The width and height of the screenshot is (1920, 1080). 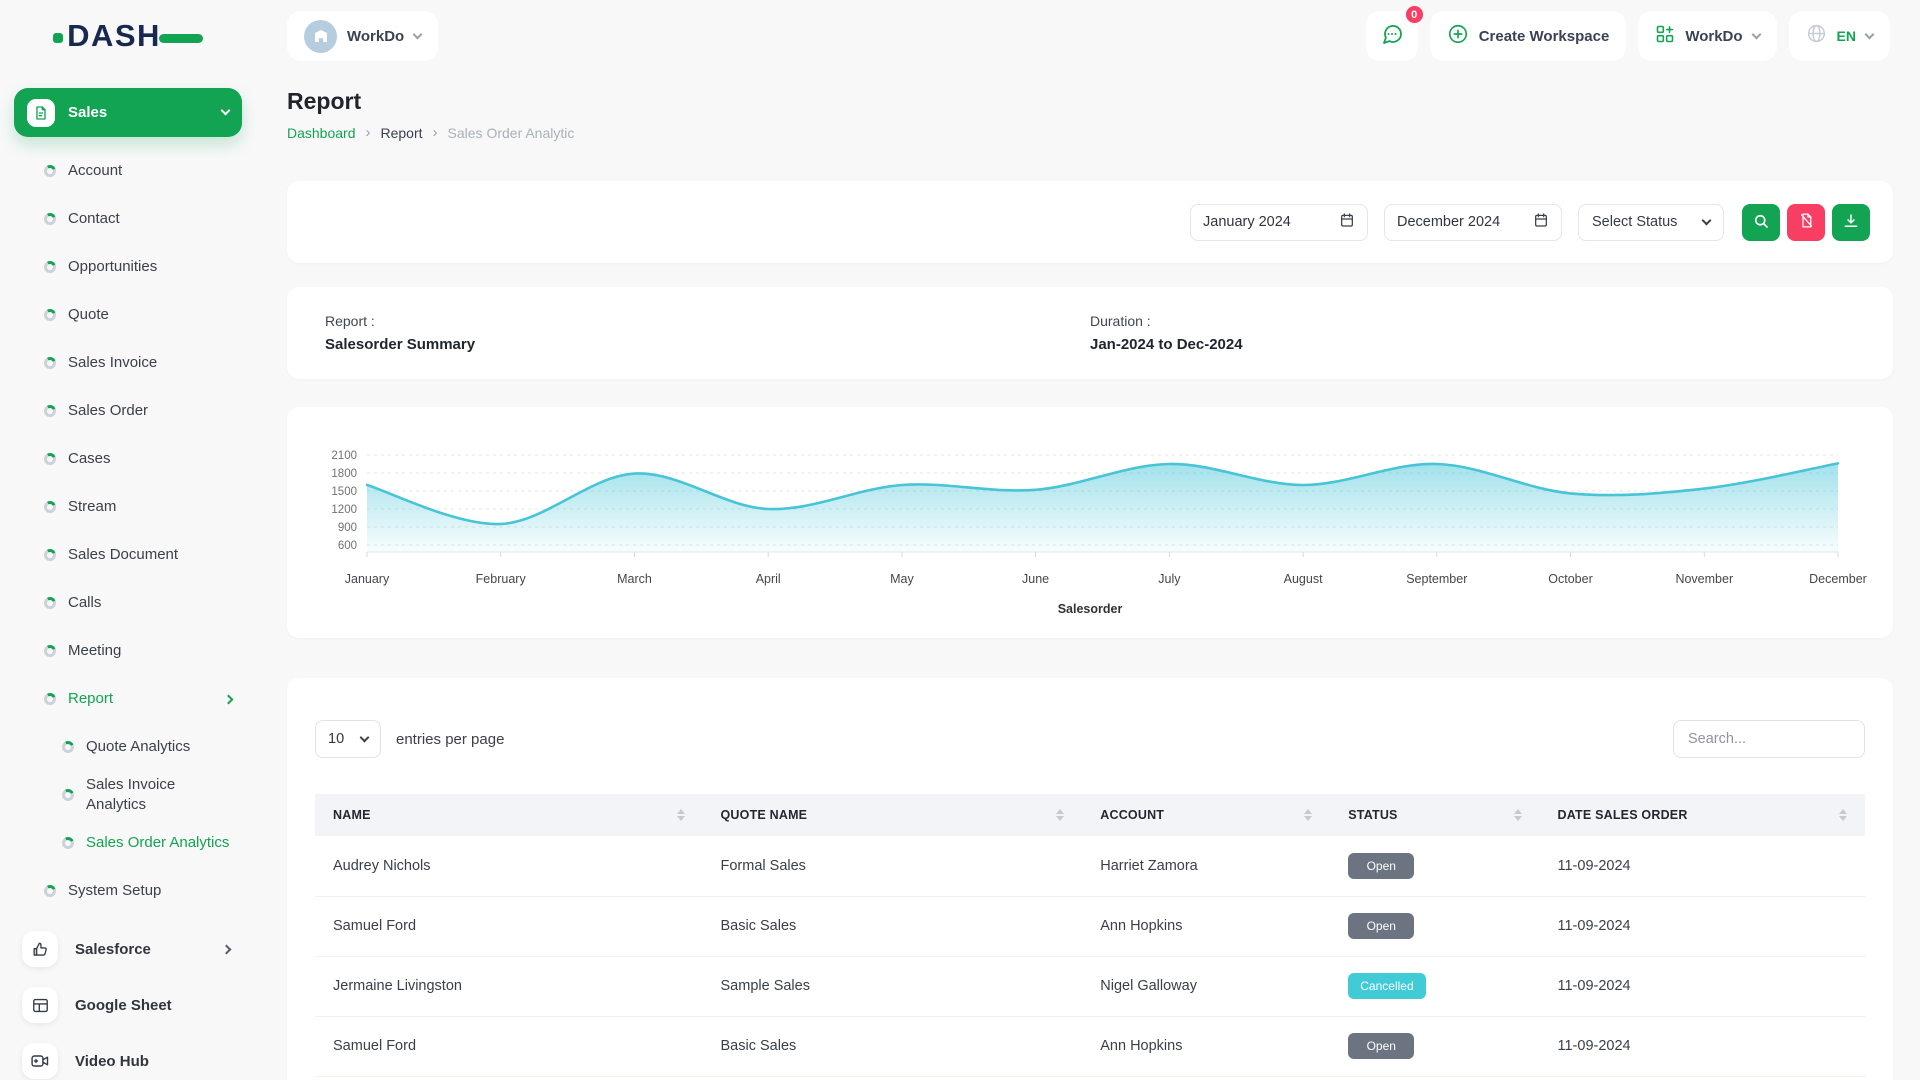 I want to click on table-grid-icon, so click(x=40, y=1005).